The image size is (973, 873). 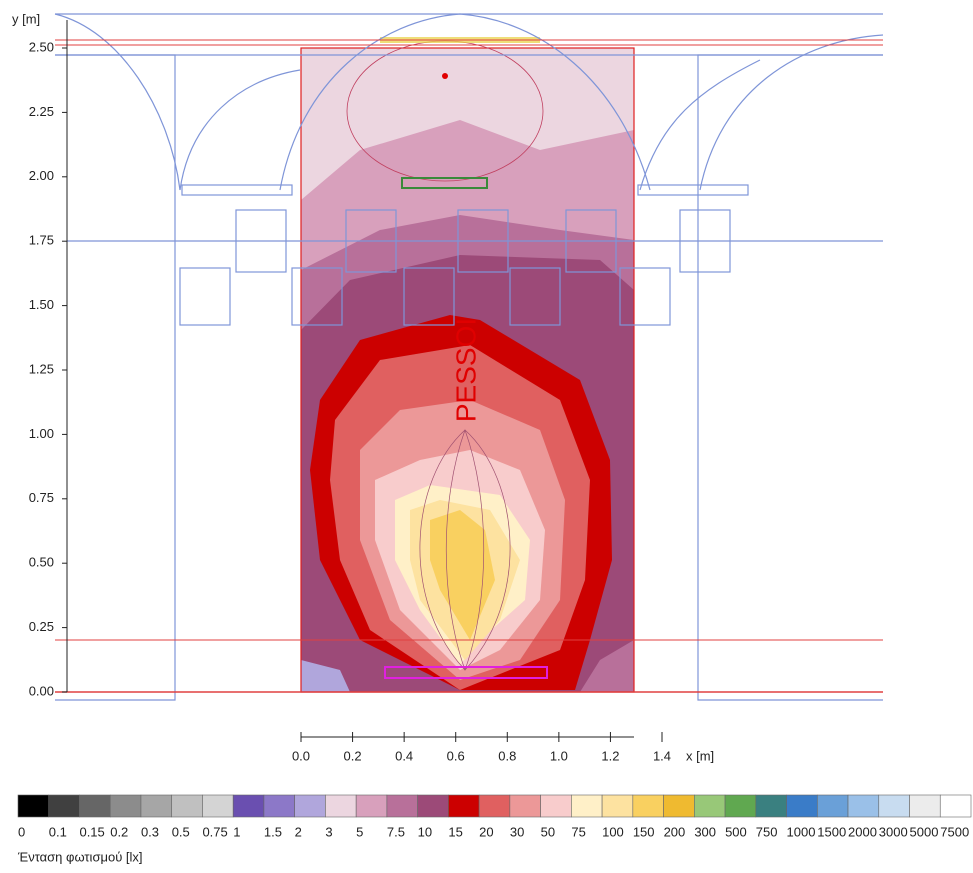 What do you see at coordinates (80, 856) in the screenshot?
I see `colorbar-title: Ένταση φωτισμού [lx]` at bounding box center [80, 856].